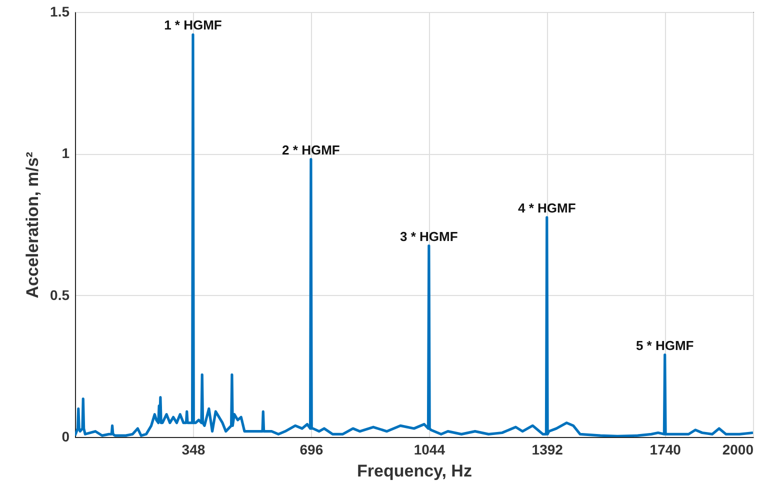 Image resolution: width=773 pixels, height=500 pixels. I want to click on x-tick-label: 2000, so click(738, 450).